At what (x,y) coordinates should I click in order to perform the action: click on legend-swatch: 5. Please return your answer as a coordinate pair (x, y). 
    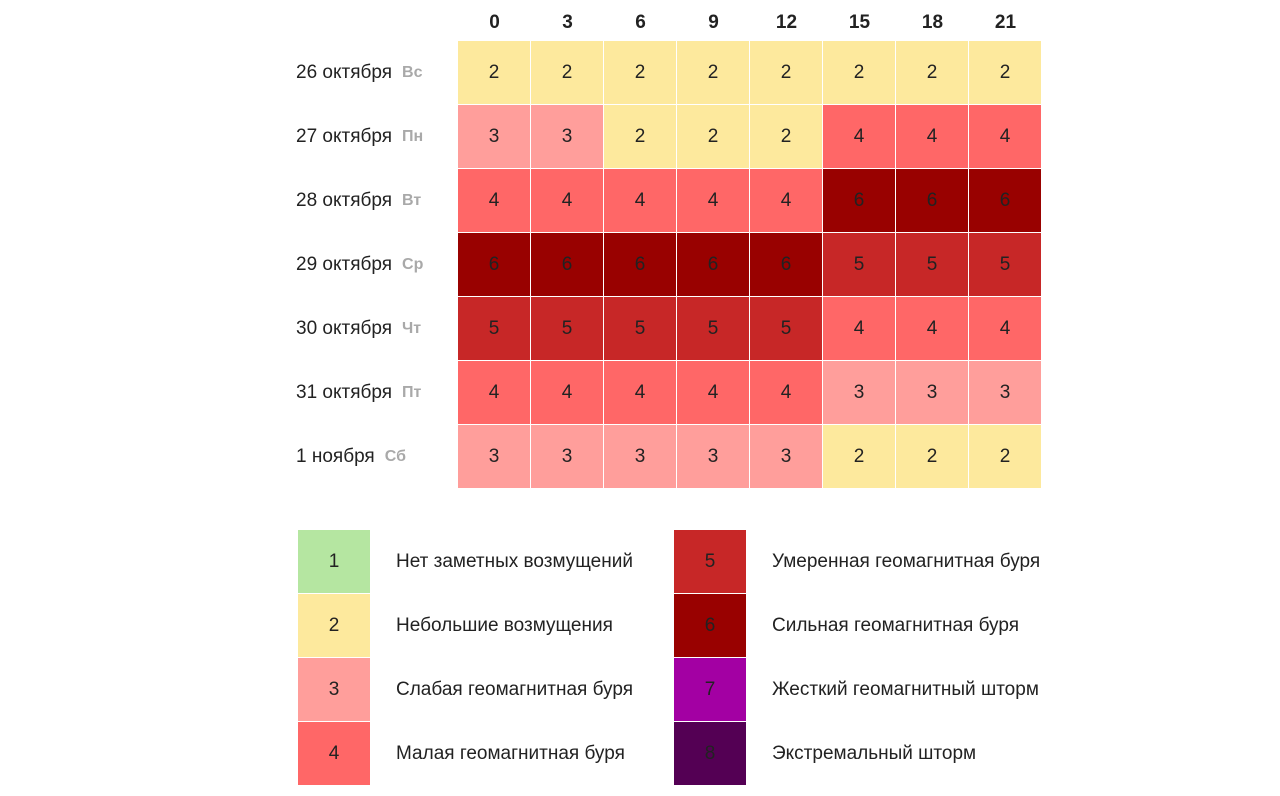
    Looking at the image, I should click on (710, 561).